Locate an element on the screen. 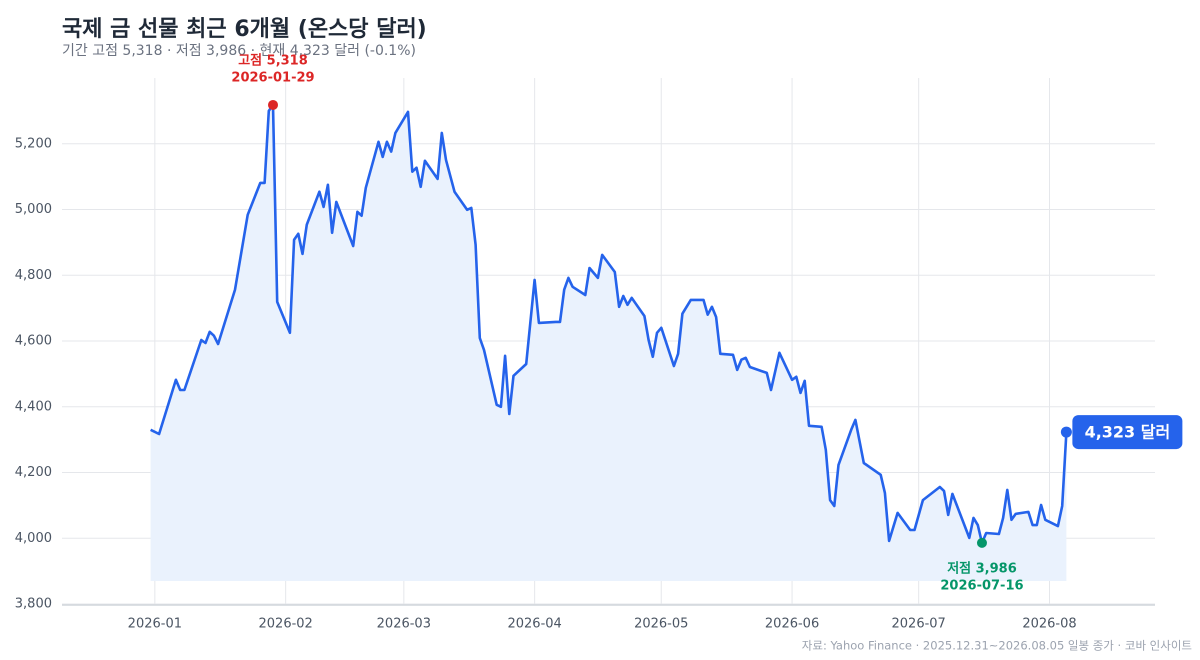 This screenshot has width=1200, height=660. annotation-label: 고점 5,318 is located at coordinates (273, 60).